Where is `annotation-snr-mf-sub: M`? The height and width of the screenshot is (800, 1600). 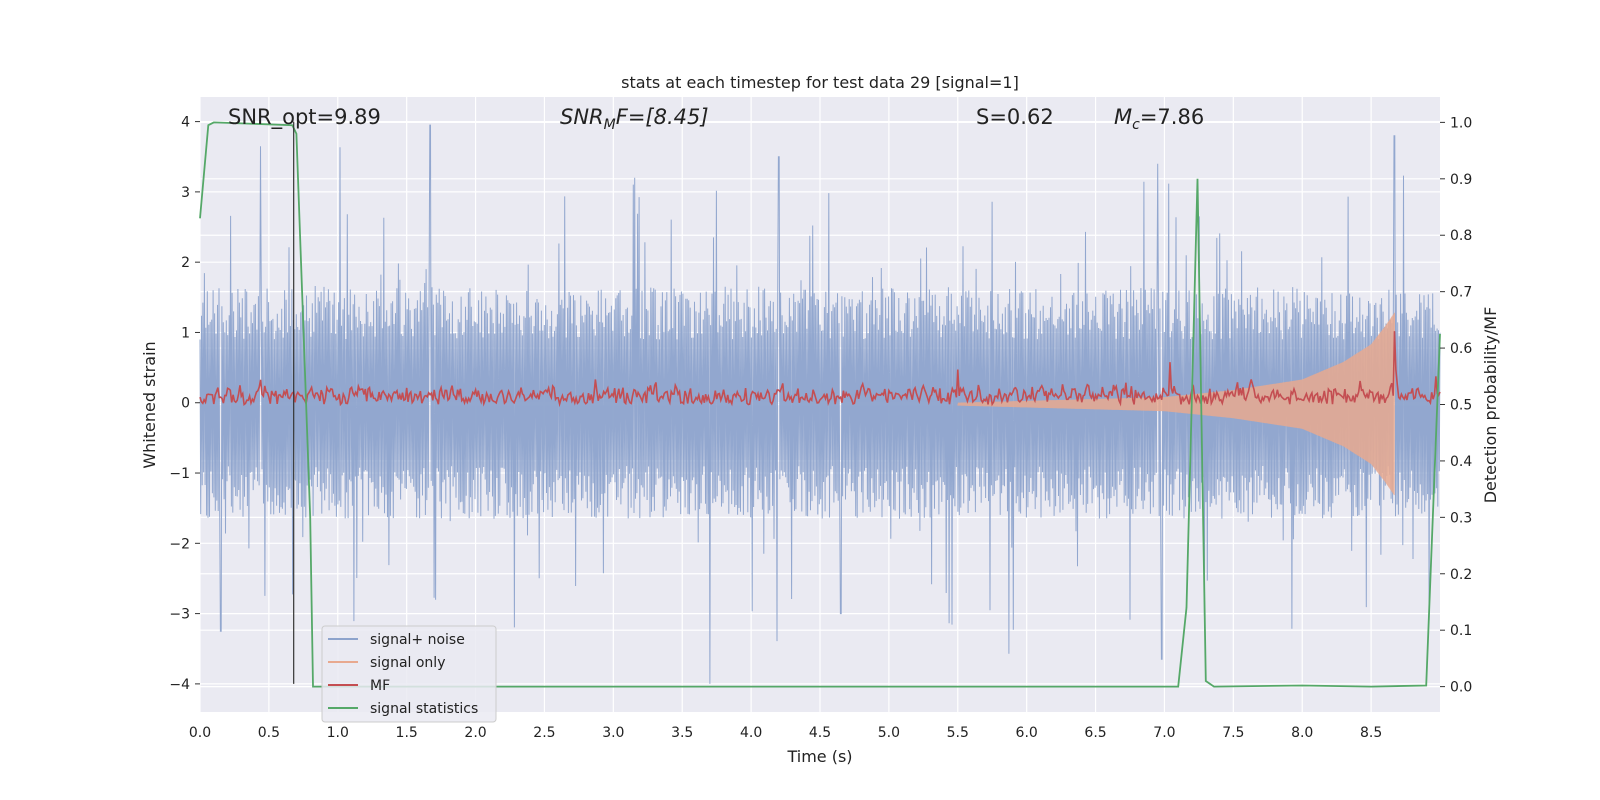 annotation-snr-mf-sub: M is located at coordinates (610, 125).